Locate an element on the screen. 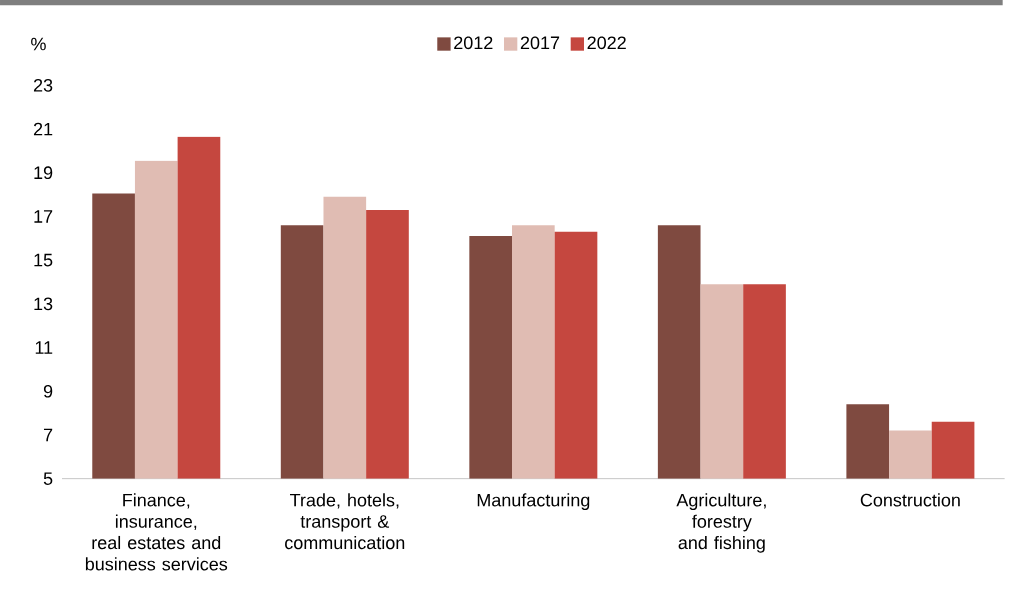 This screenshot has height=607, width=1016. x-tick-label: Manufacturing is located at coordinates (533, 502).